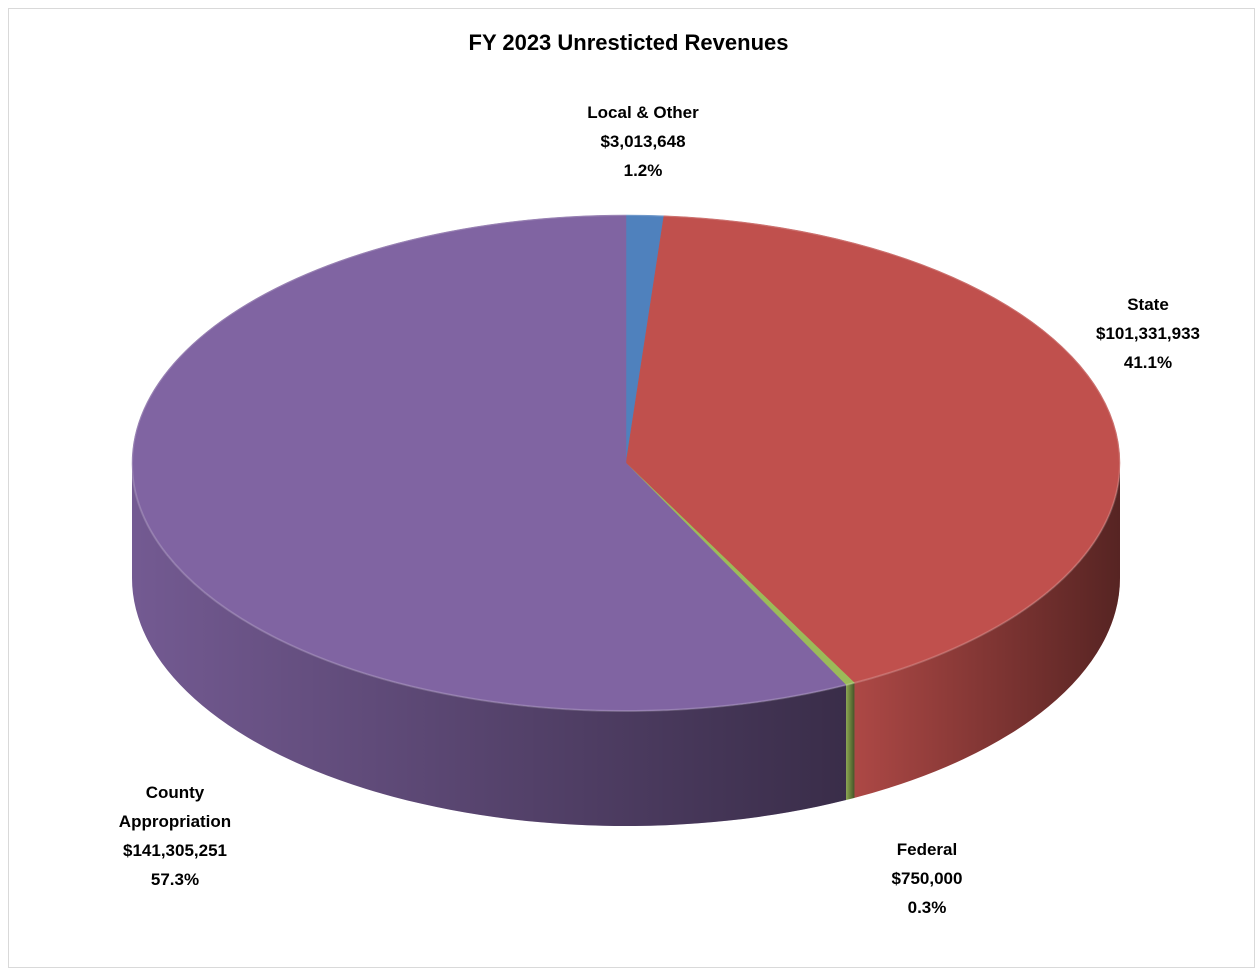 The width and height of the screenshot is (1257, 970). What do you see at coordinates (927, 849) in the screenshot?
I see `slice-name: Federal` at bounding box center [927, 849].